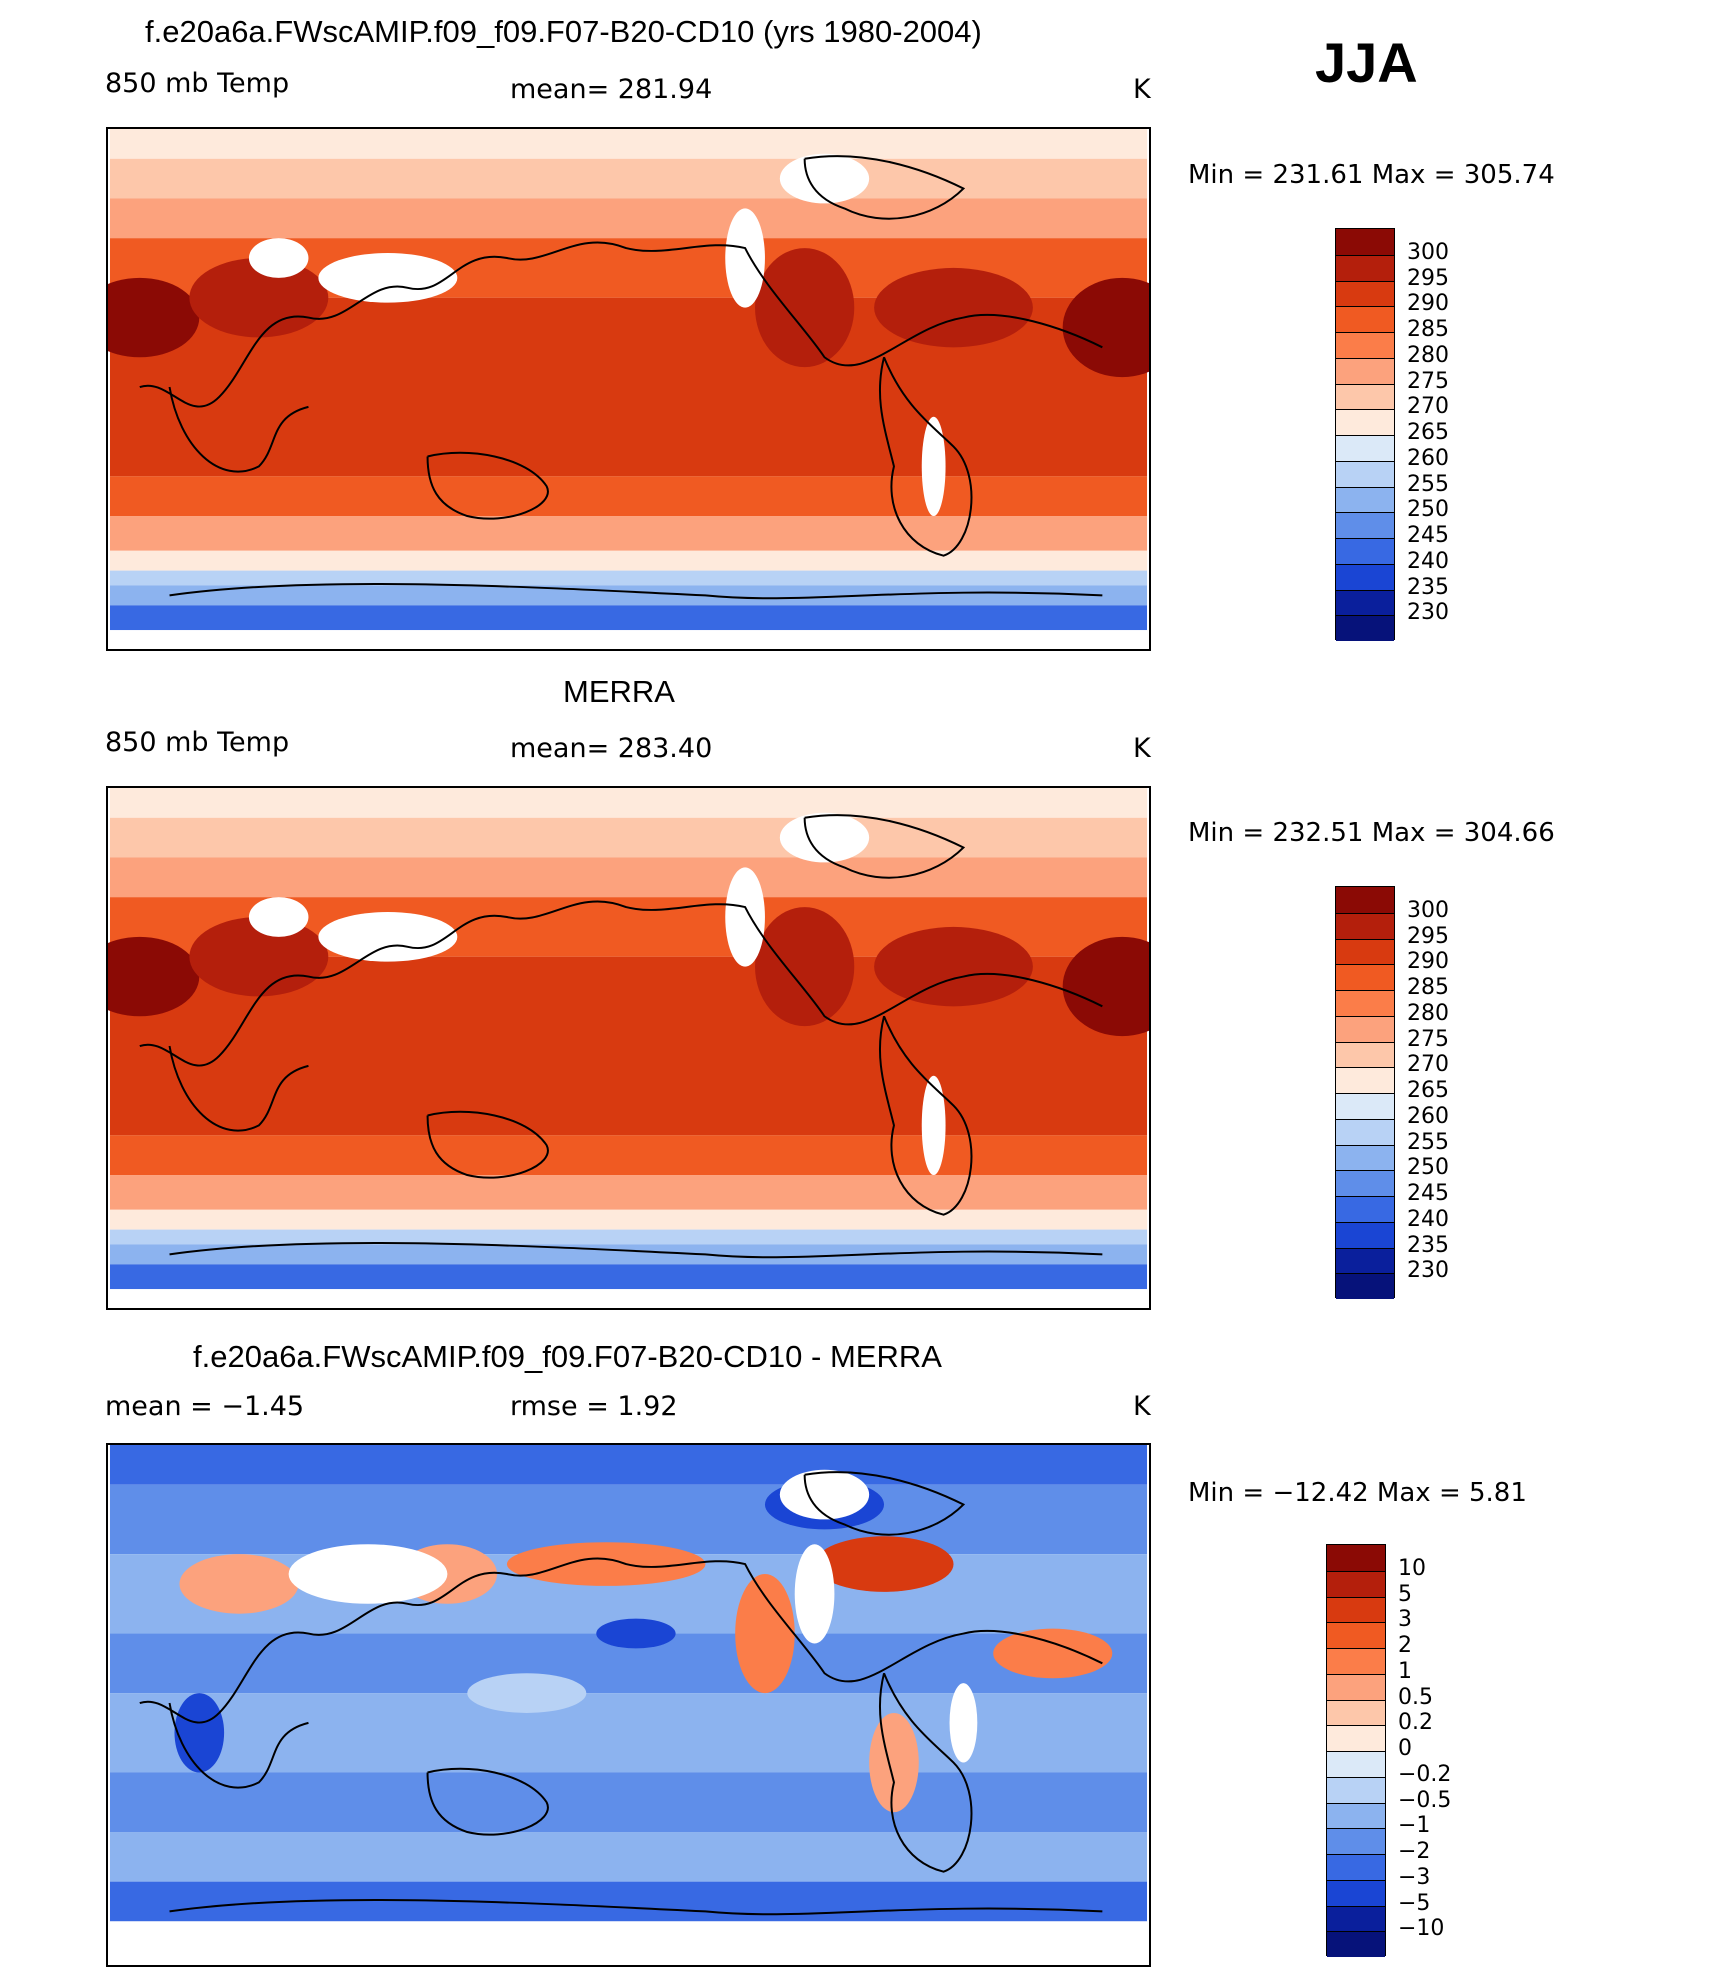  What do you see at coordinates (1366, 62) in the screenshot?
I see `season-label: JJA` at bounding box center [1366, 62].